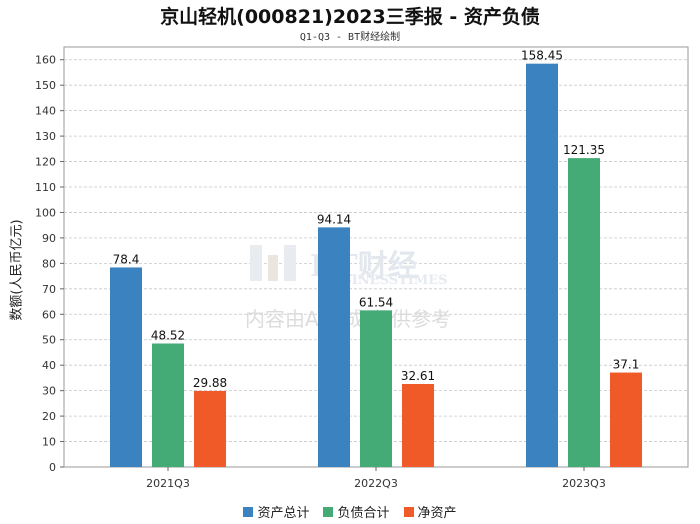 This screenshot has width=700, height=524. What do you see at coordinates (45, 60) in the screenshot?
I see `y-tick-label: 160` at bounding box center [45, 60].